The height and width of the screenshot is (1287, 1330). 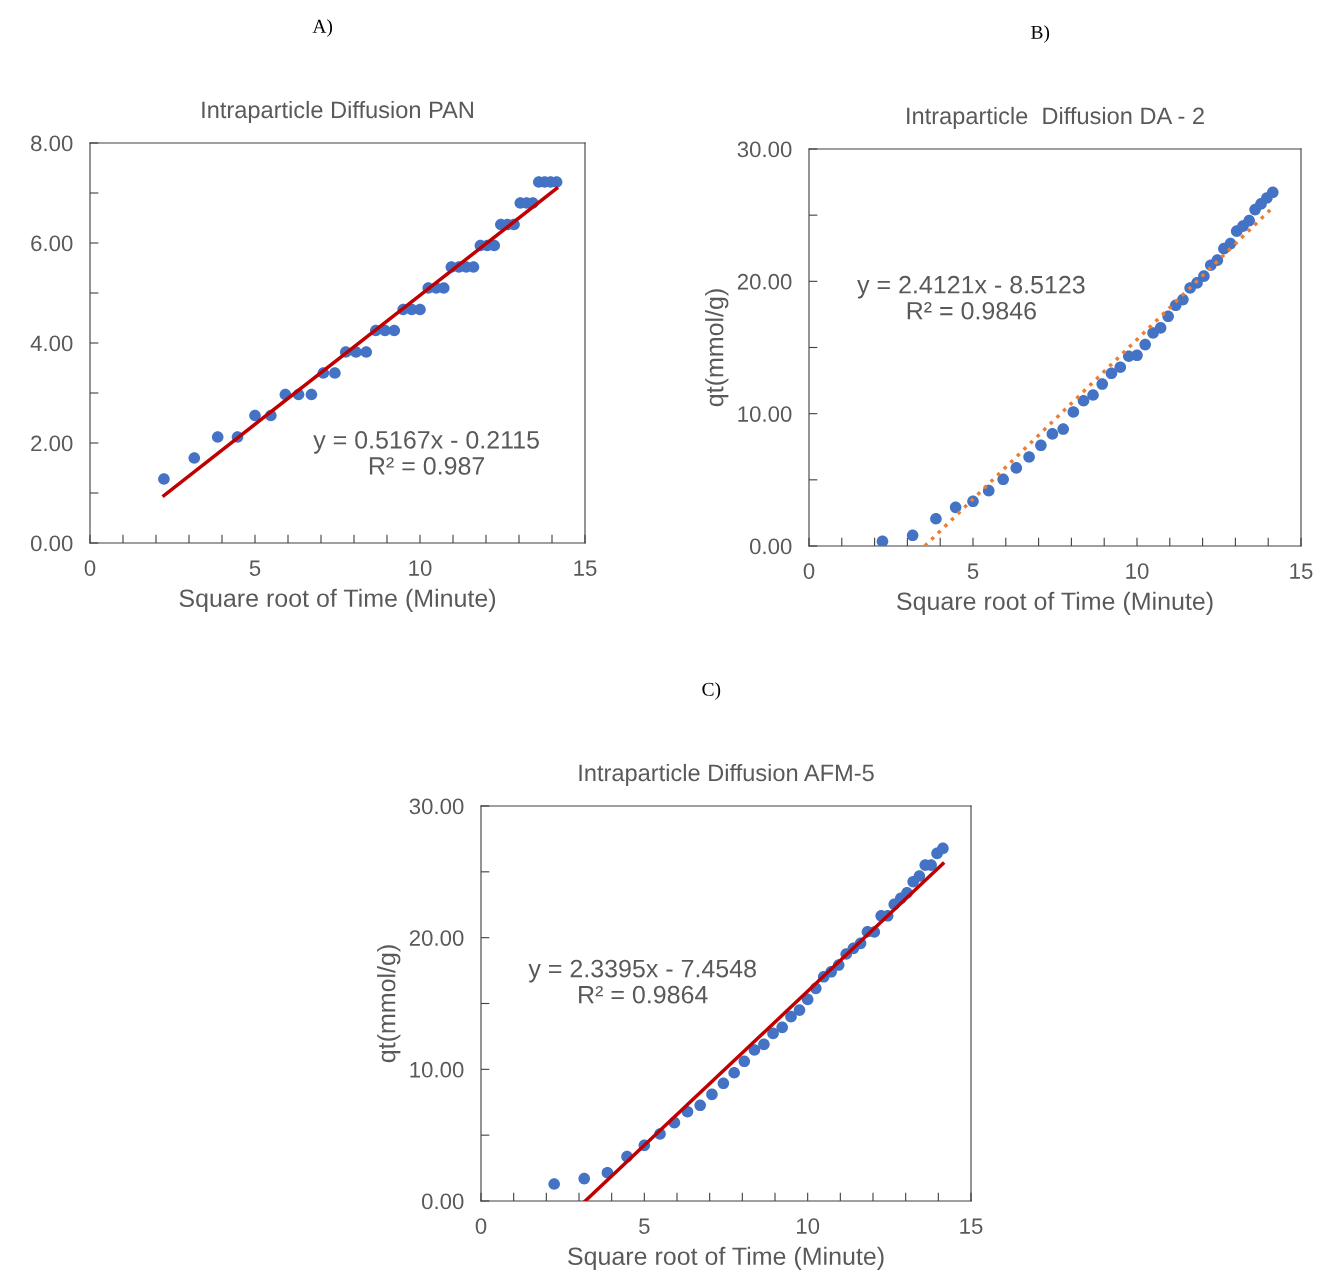 What do you see at coordinates (642, 981) in the screenshot?
I see `annotation: y = 2.3395x - 7.4548 R² = 0.9864` at bounding box center [642, 981].